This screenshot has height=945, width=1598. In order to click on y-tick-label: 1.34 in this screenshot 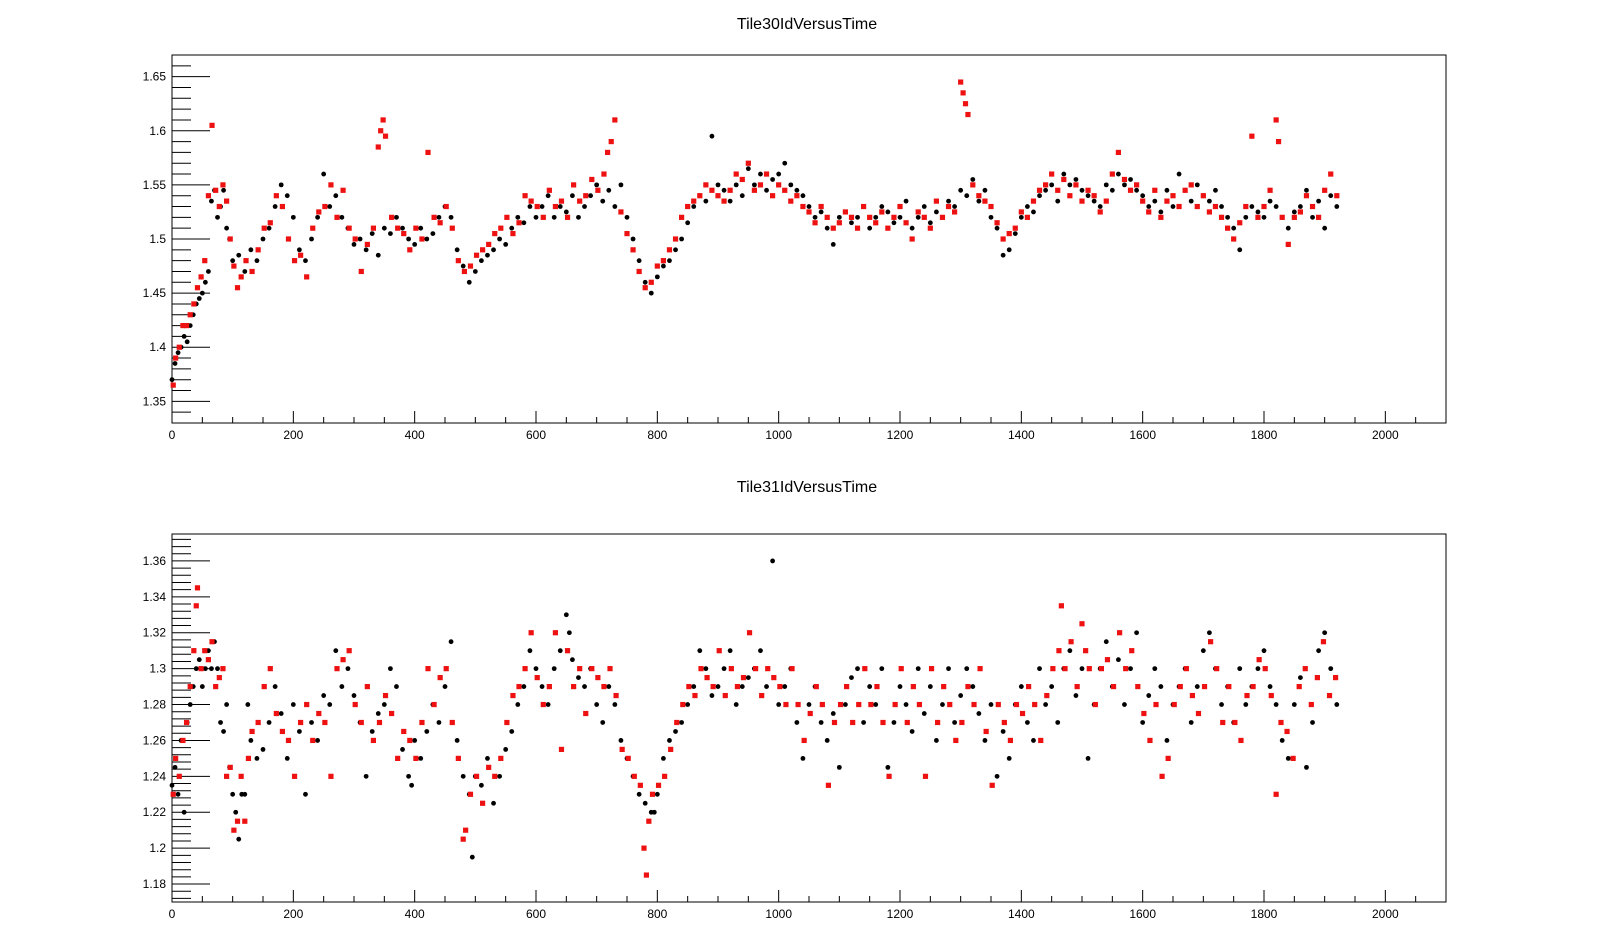, I will do `click(155, 597)`.